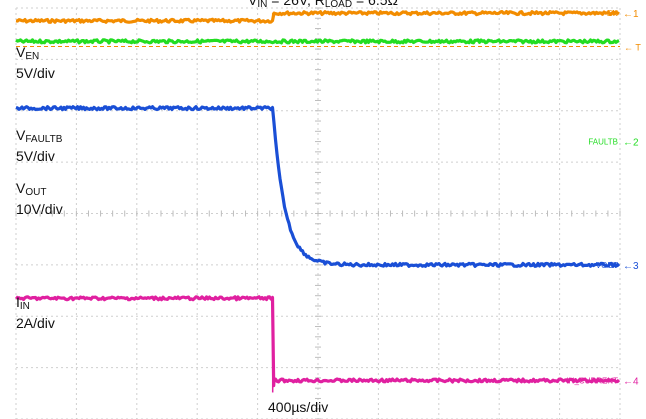 The image size is (646, 419). What do you see at coordinates (631, 14) in the screenshot?
I see `ground-marker-en: ←1` at bounding box center [631, 14].